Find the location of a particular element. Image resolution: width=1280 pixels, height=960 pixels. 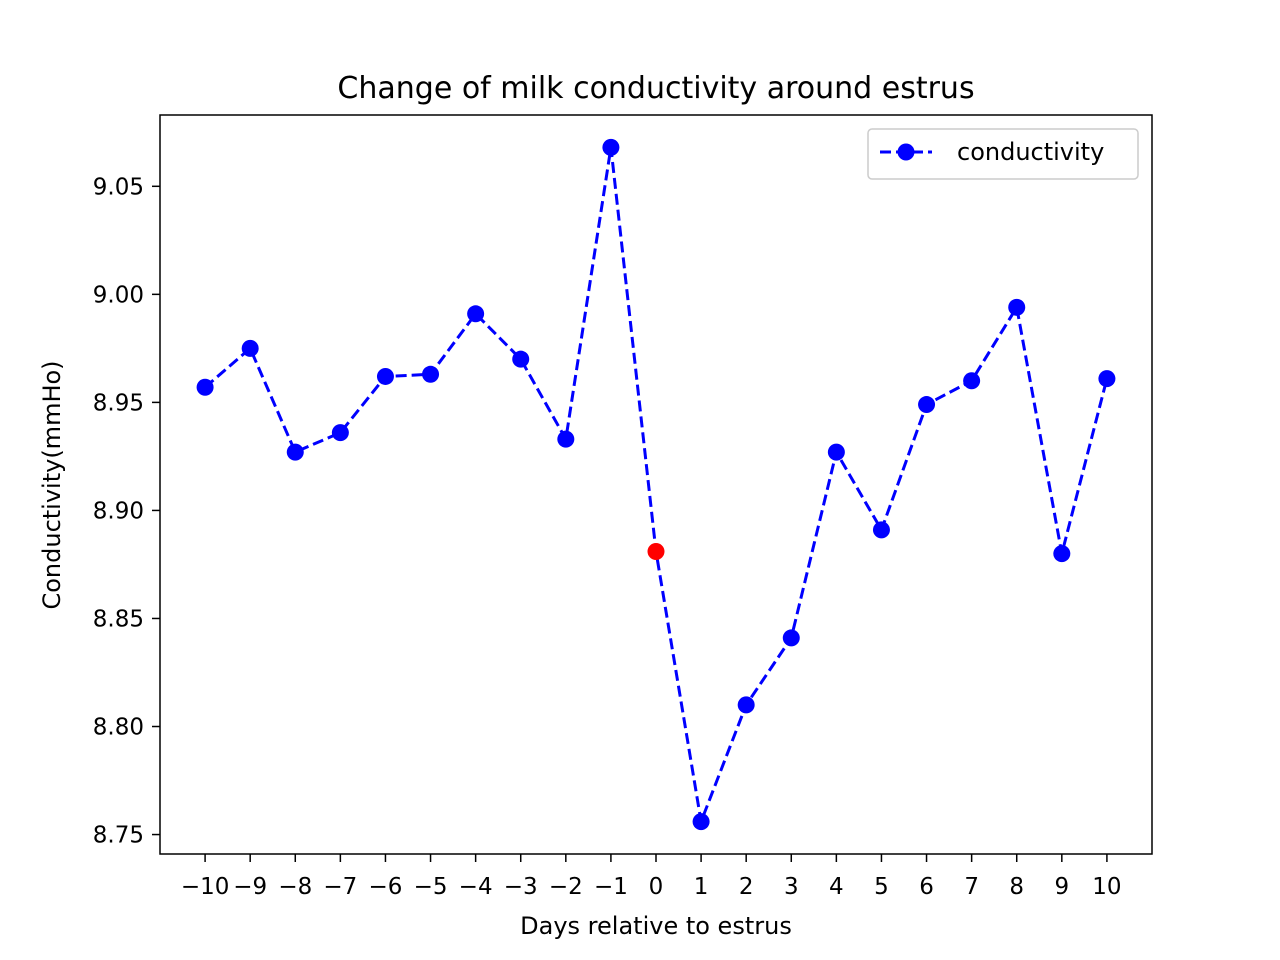

x-tick-label: 4 is located at coordinates (836, 887).